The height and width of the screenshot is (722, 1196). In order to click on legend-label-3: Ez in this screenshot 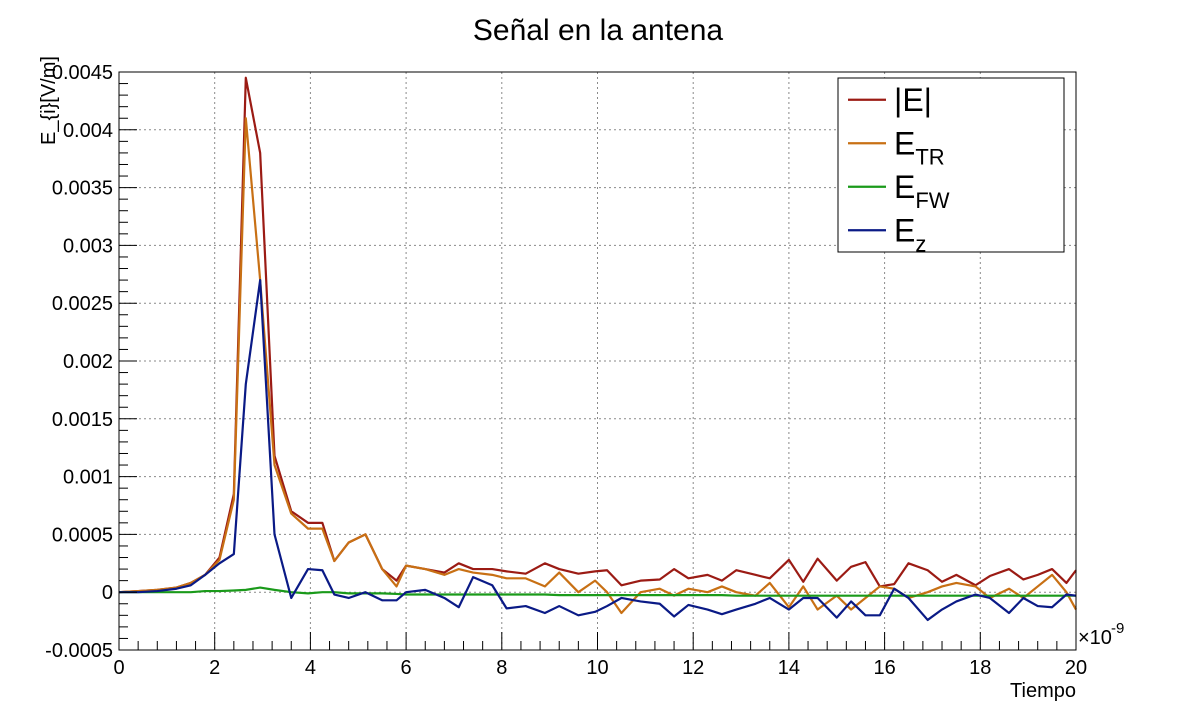, I will do `click(910, 234)`.